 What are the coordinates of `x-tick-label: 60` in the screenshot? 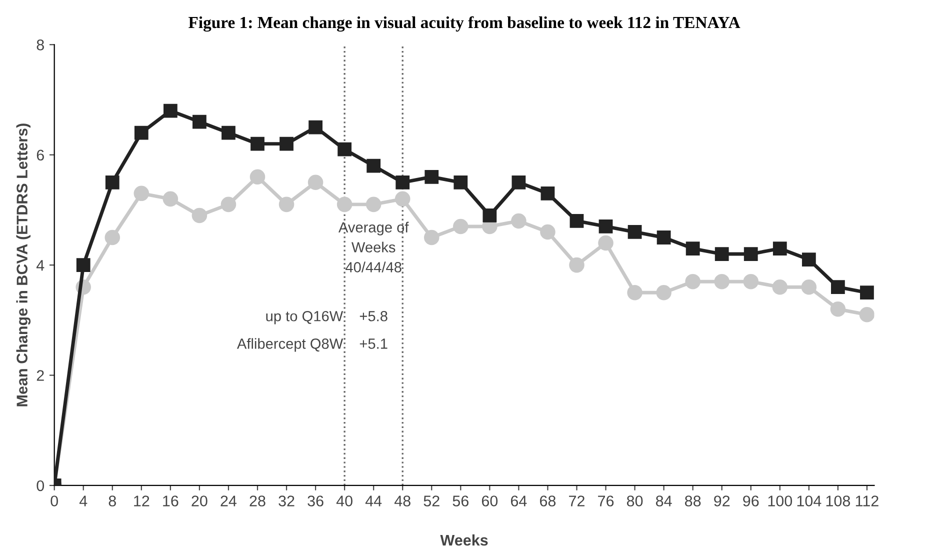 It's located at (490, 501).